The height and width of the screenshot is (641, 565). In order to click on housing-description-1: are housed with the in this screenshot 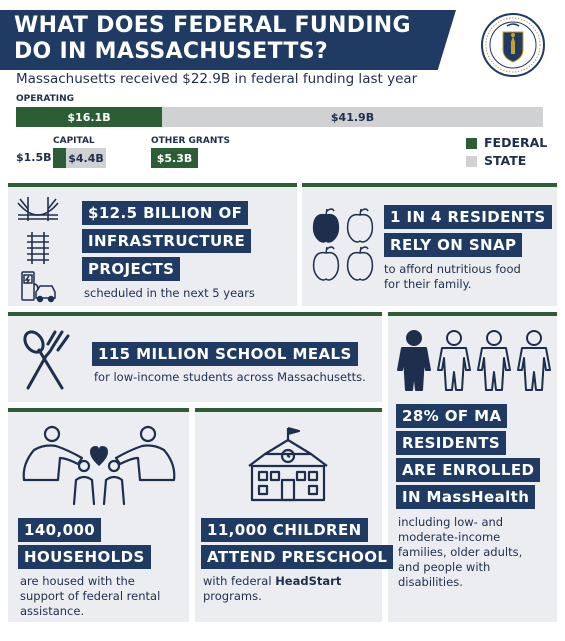, I will do `click(77, 581)`.